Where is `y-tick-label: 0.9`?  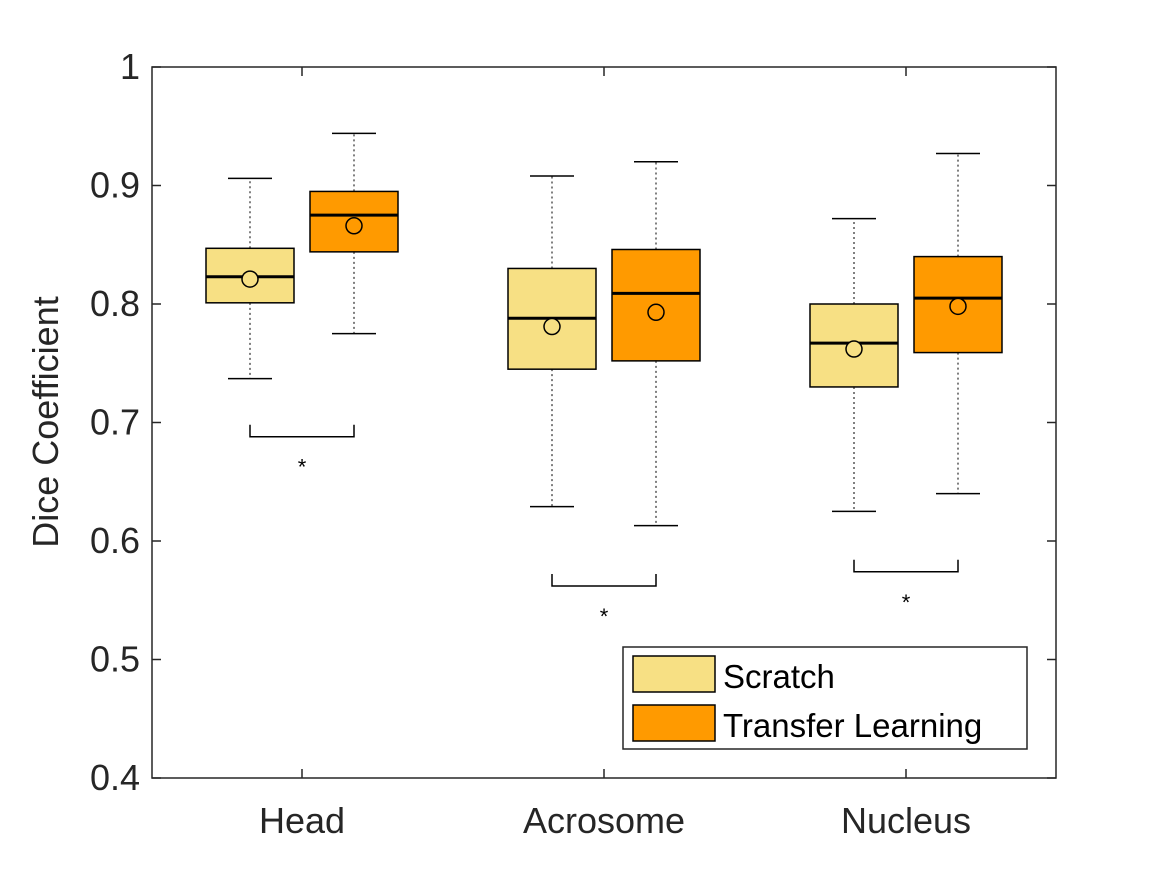 y-tick-label: 0.9 is located at coordinates (115, 185).